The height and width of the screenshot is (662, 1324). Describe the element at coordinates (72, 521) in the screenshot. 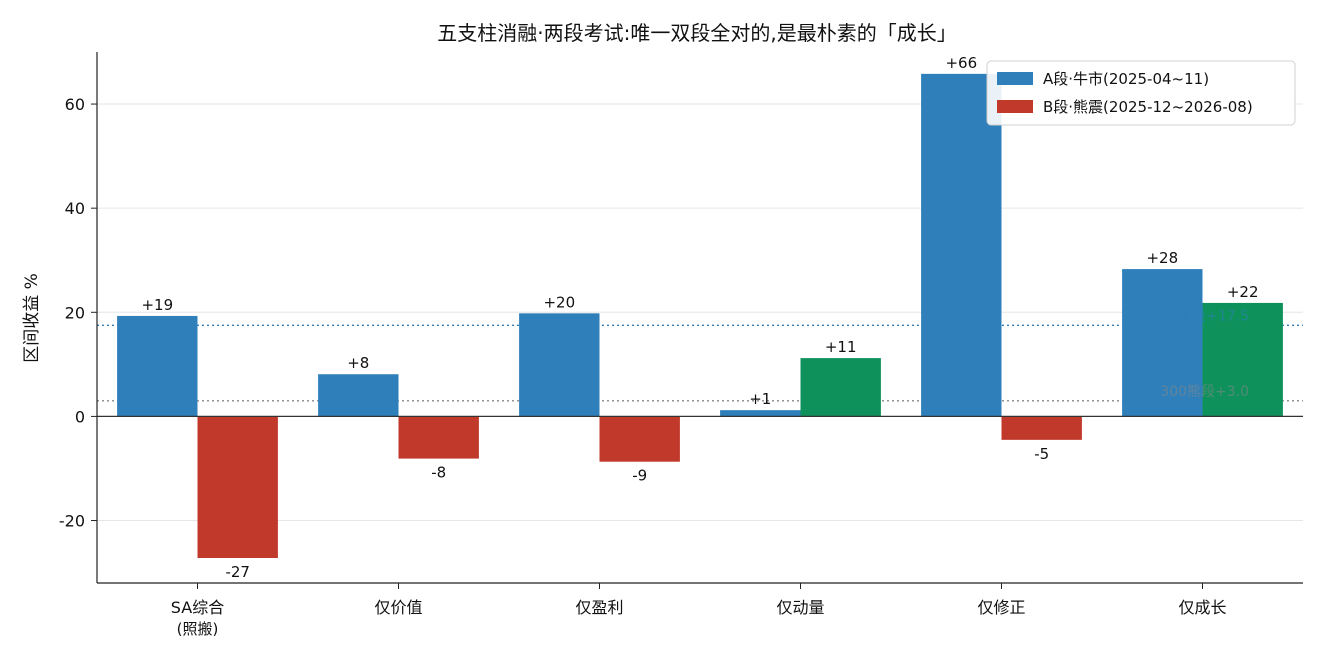

I see `y-tick-label: -20` at that location.